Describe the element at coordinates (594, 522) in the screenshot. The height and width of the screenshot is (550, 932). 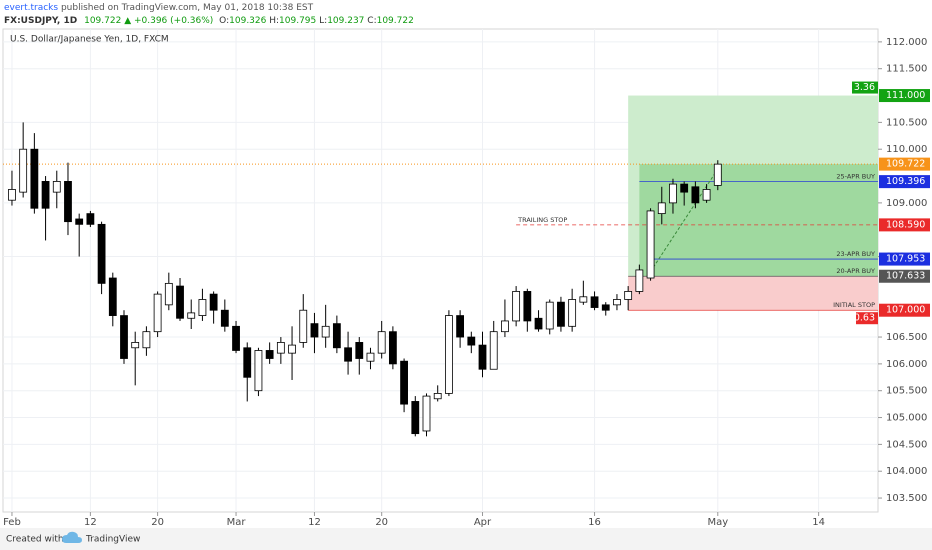
I see `x-tick-label: 16` at that location.